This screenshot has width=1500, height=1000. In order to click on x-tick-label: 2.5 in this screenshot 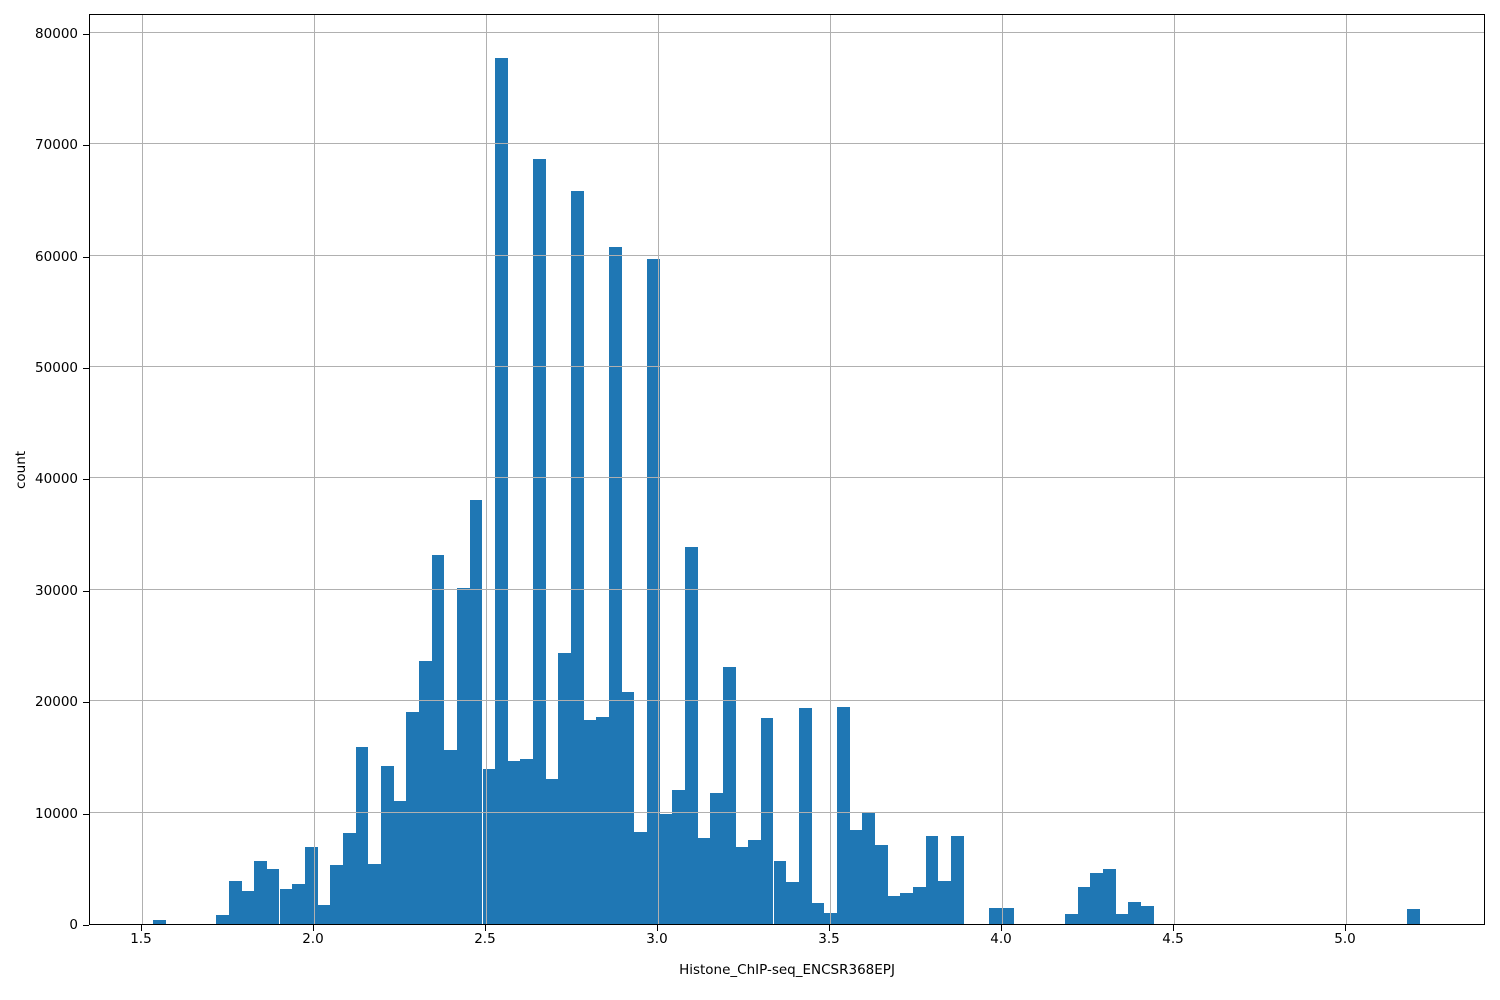, I will do `click(485, 939)`.